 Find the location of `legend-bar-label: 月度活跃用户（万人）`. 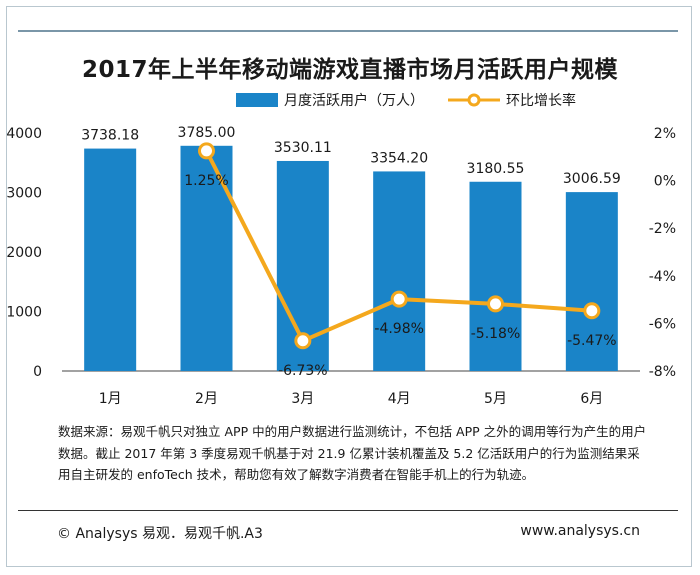

legend-bar-label: 月度活跃用户（万人） is located at coordinates (354, 100).